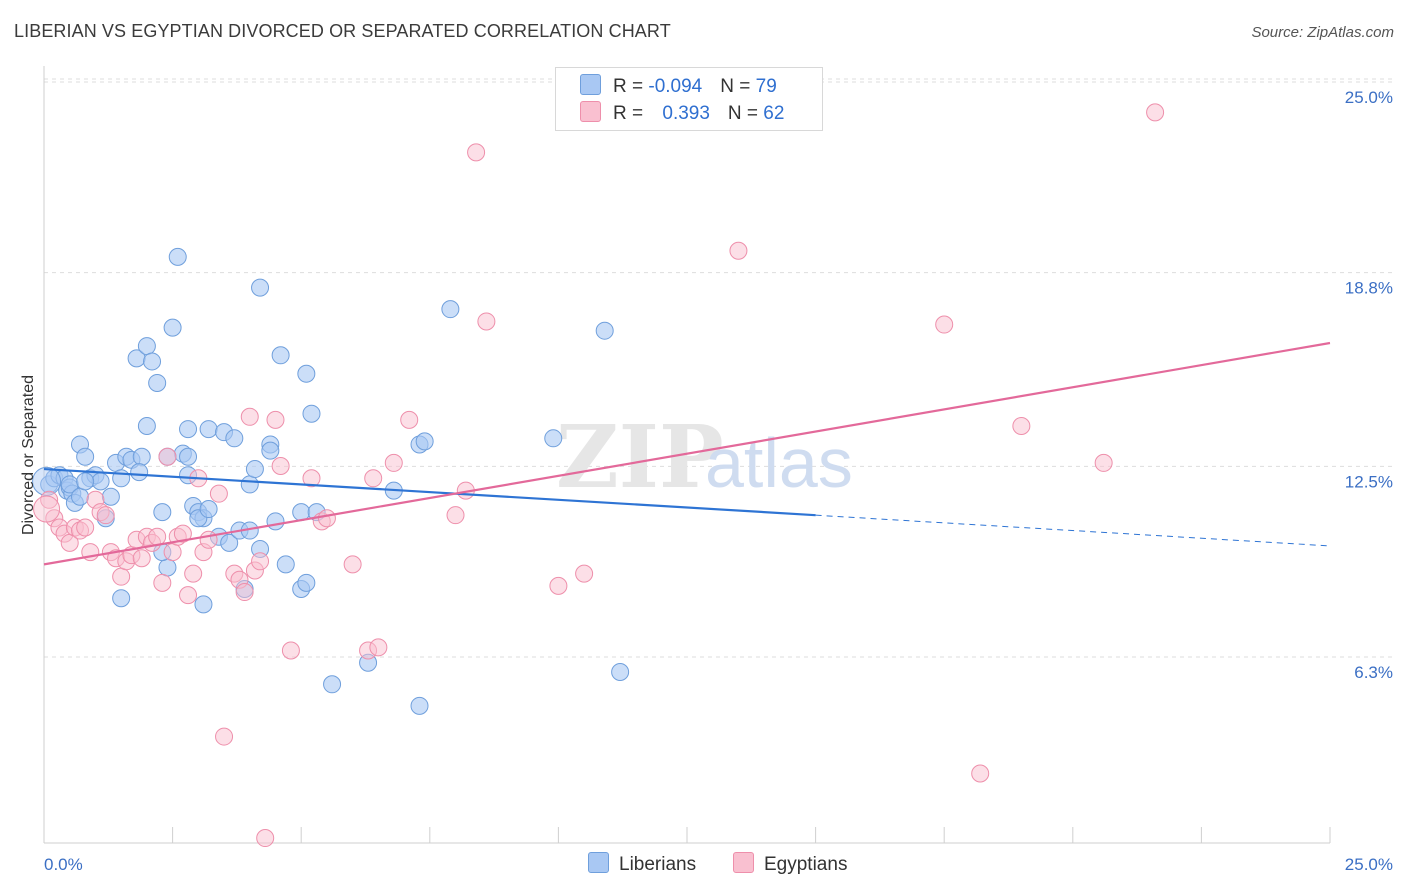  What do you see at coordinates (590, 111) in the screenshot?
I see `egyptian-swatch` at bounding box center [590, 111].